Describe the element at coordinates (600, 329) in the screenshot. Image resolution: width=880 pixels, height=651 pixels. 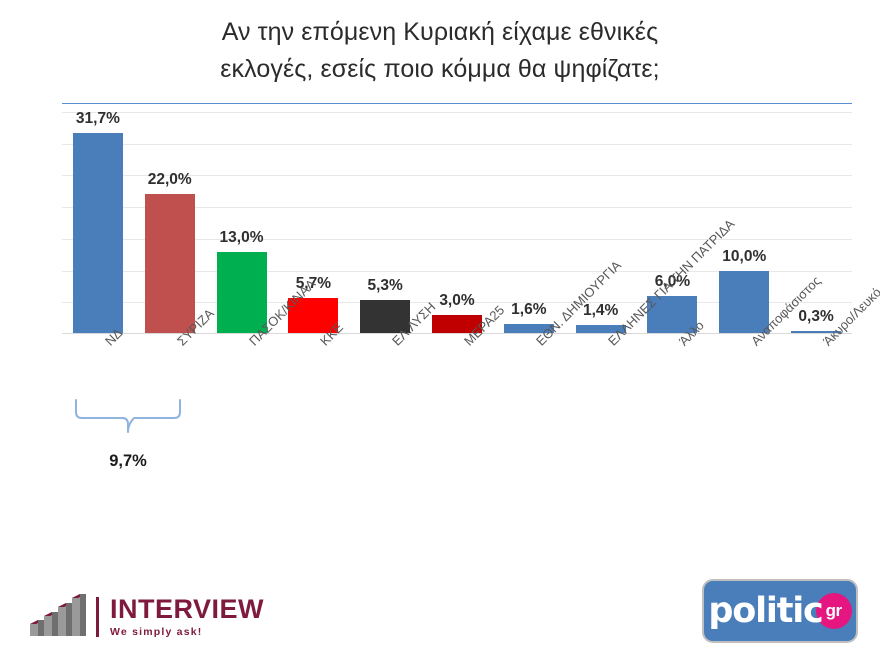
I see `bar-ΕΛΛΗΝΕΣ ΓΙΑ ΤΗΝ ΠΑΤΡΙΔΑ` at that location.